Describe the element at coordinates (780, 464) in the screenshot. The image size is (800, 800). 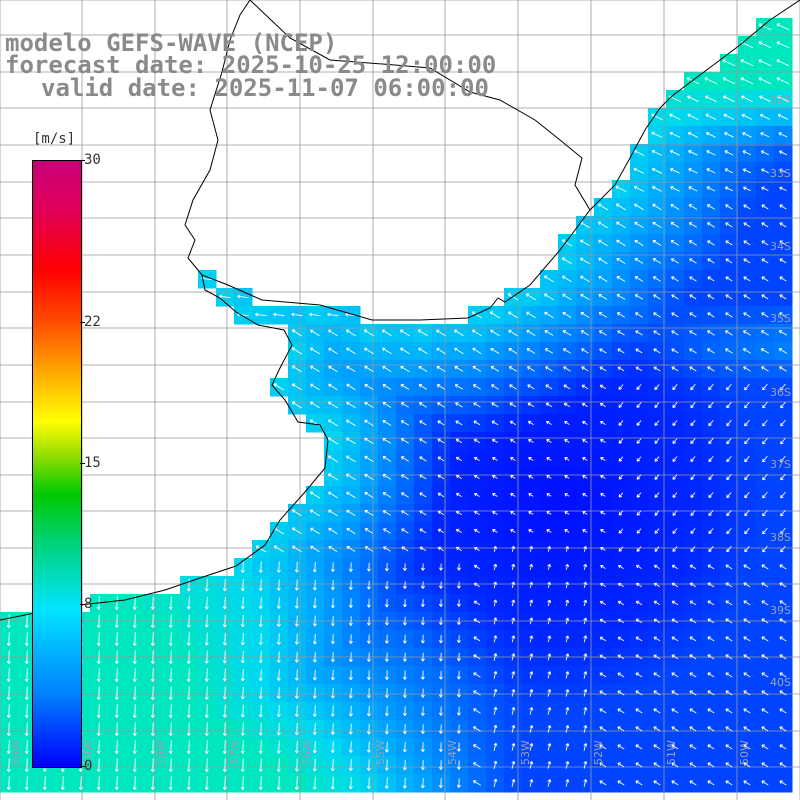
I see `latitude-label: 37S` at that location.